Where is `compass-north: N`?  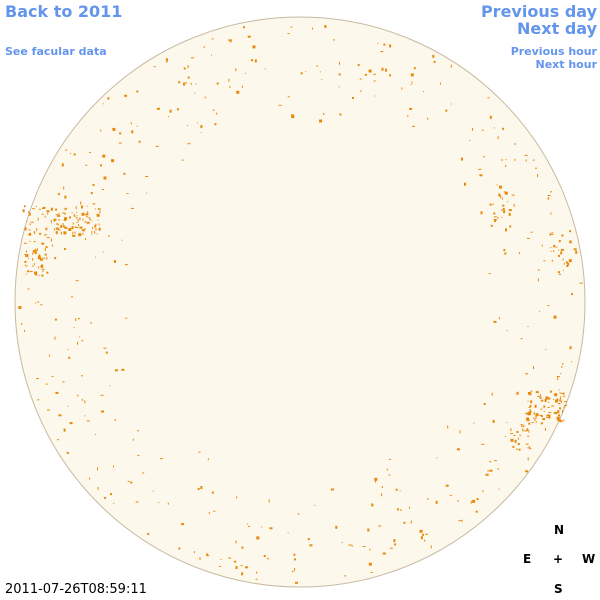
compass-north: N is located at coordinates (559, 530).